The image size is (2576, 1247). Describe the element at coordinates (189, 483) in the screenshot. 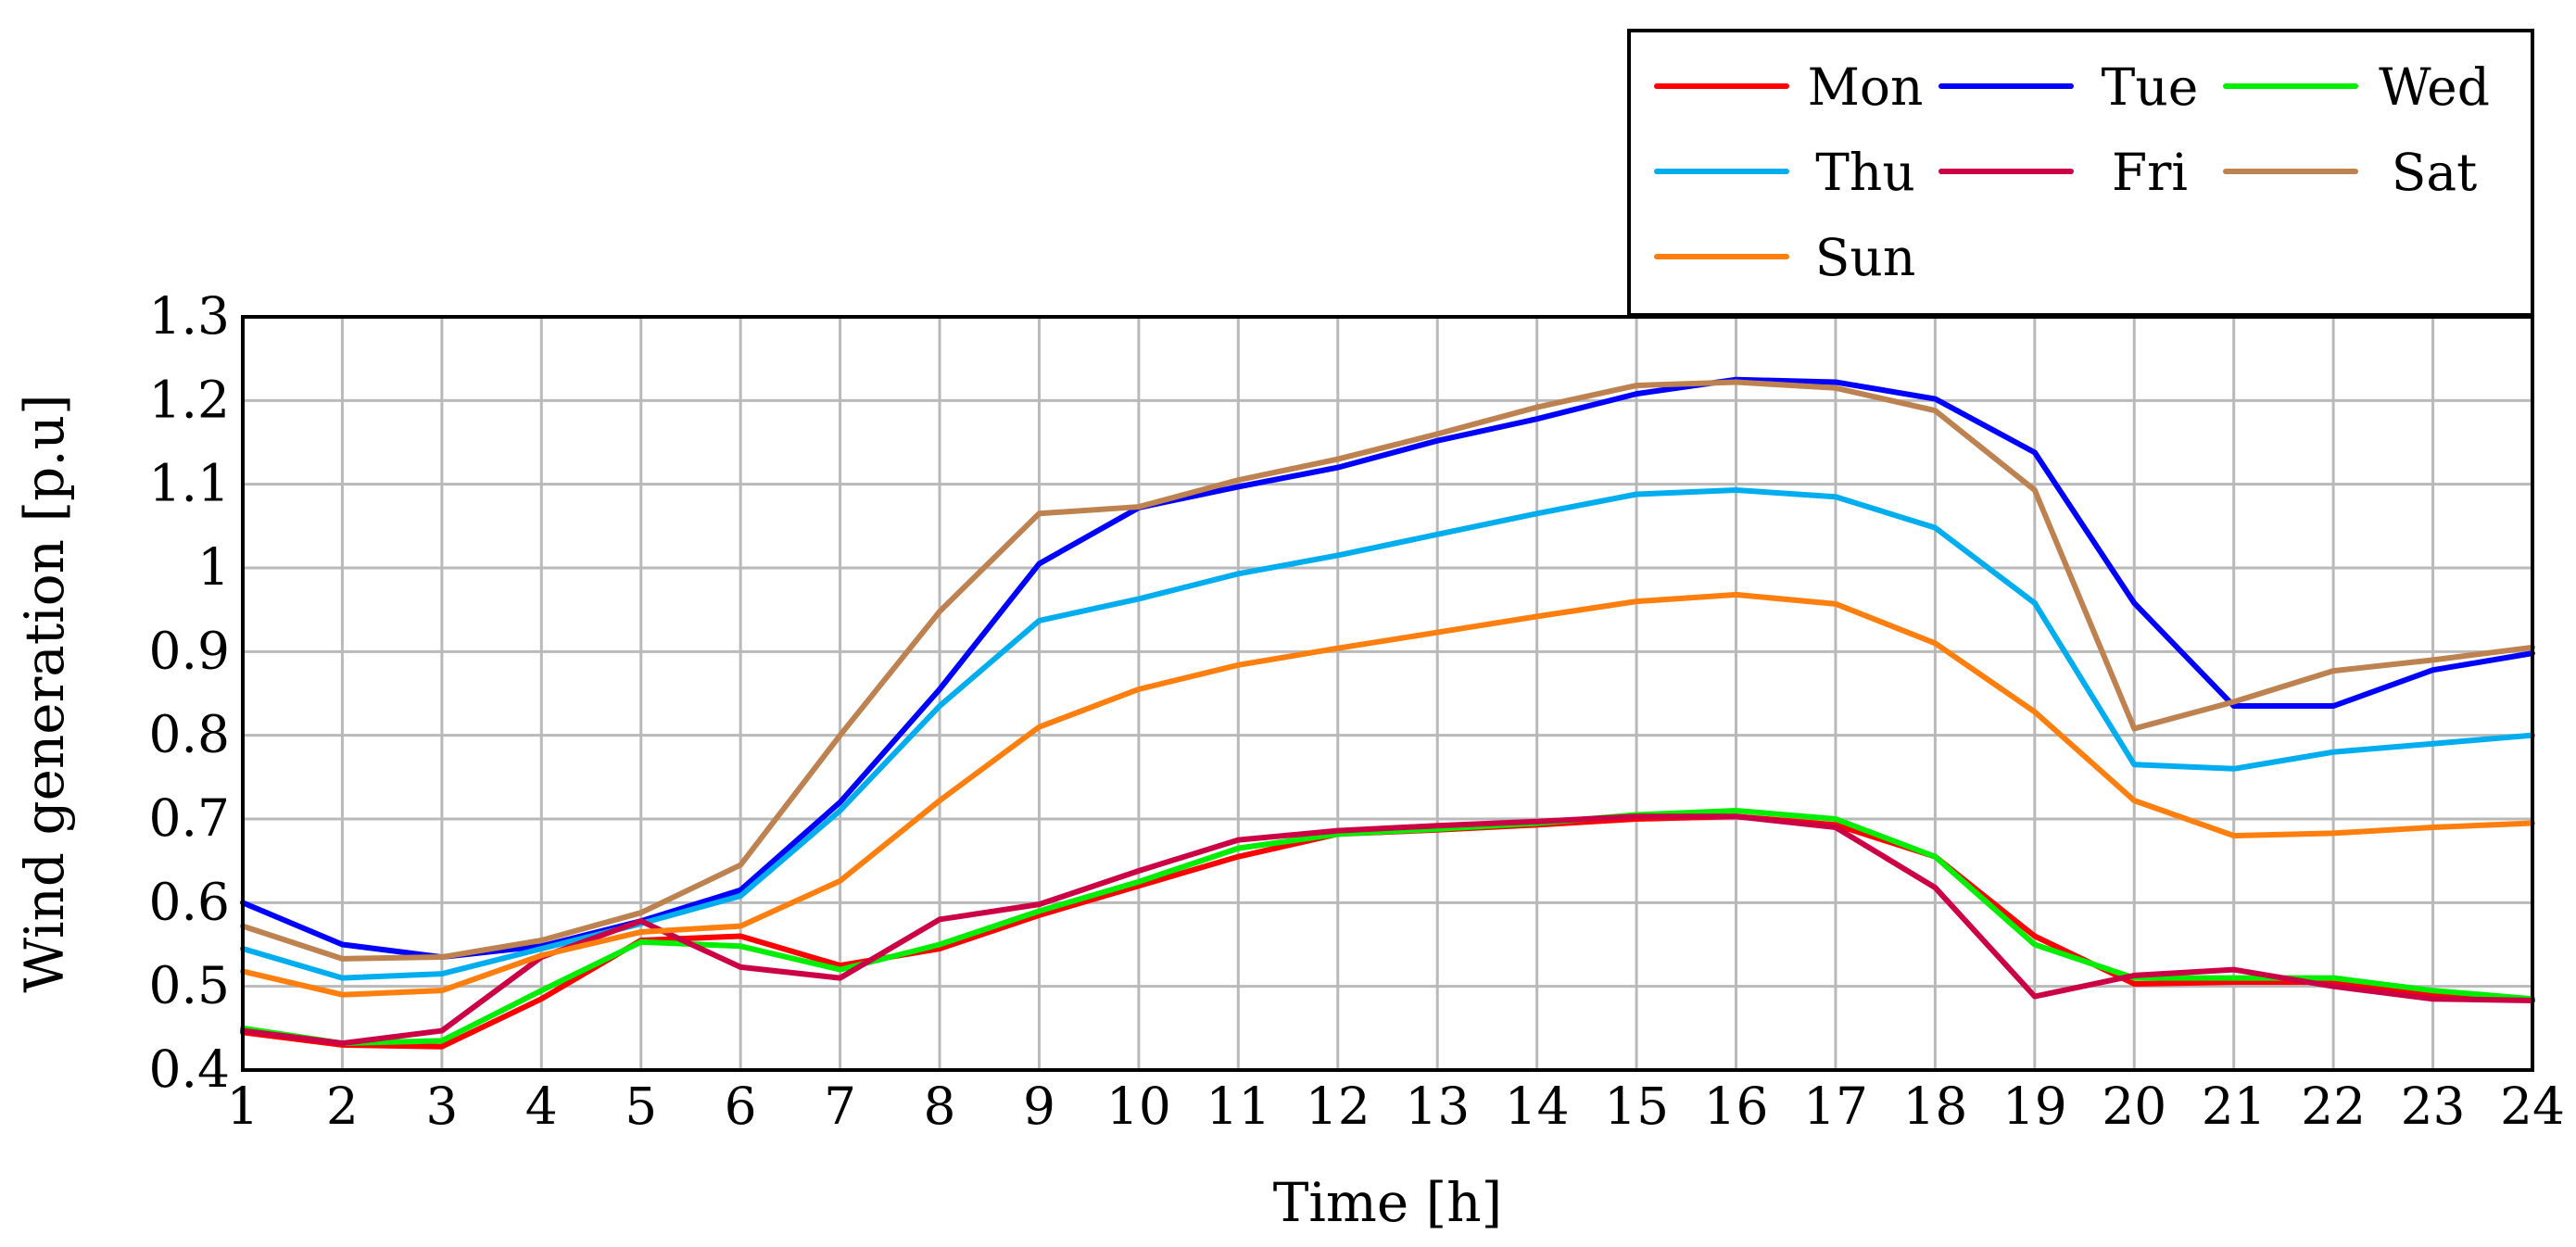

I see `y-tick-label: 1.1` at that location.